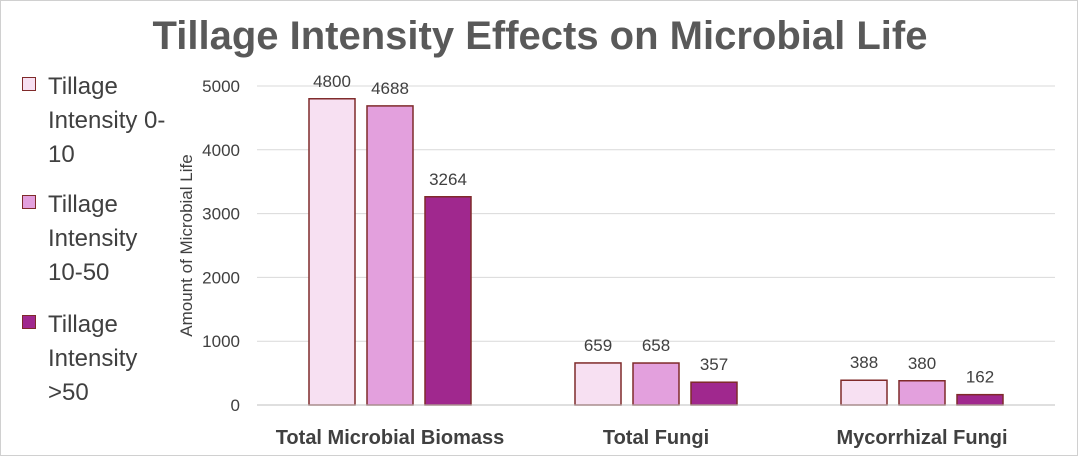 The width and height of the screenshot is (1080, 458). Describe the element at coordinates (864, 362) in the screenshot. I see `data-label: 388` at that location.